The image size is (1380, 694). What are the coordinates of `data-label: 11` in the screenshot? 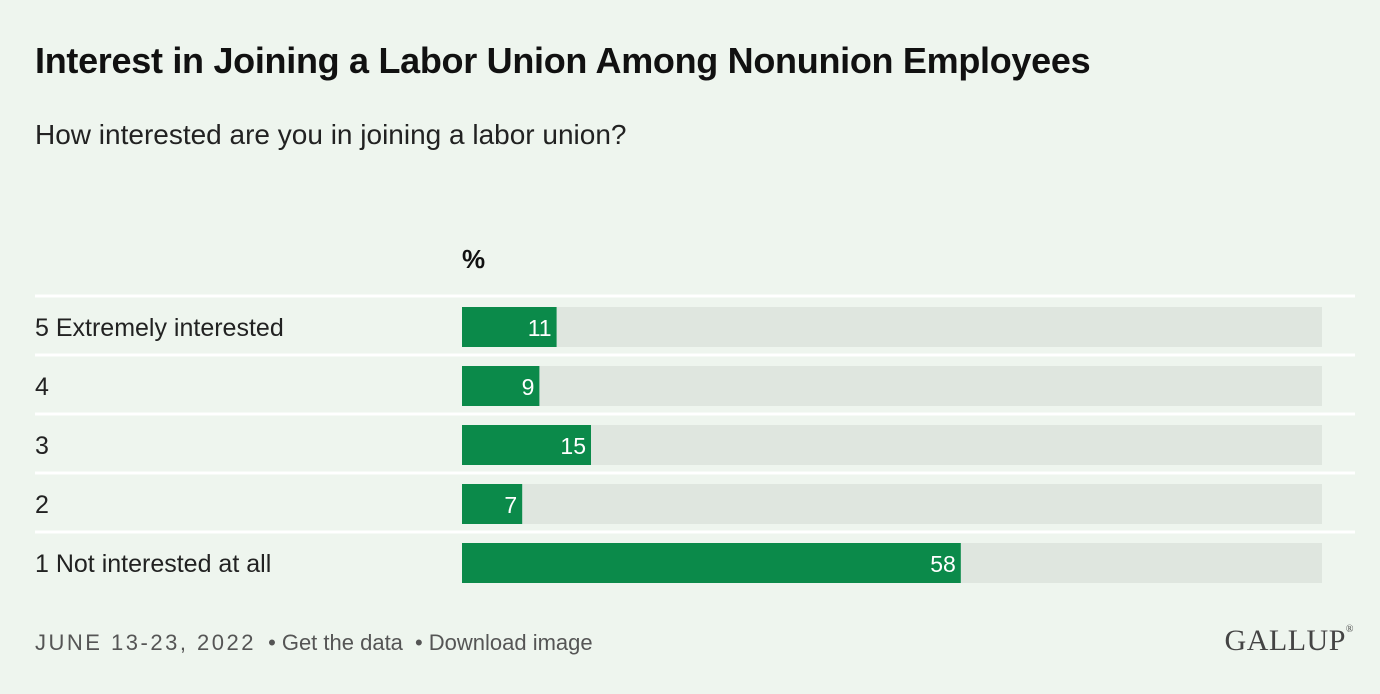 It's located at (540, 328).